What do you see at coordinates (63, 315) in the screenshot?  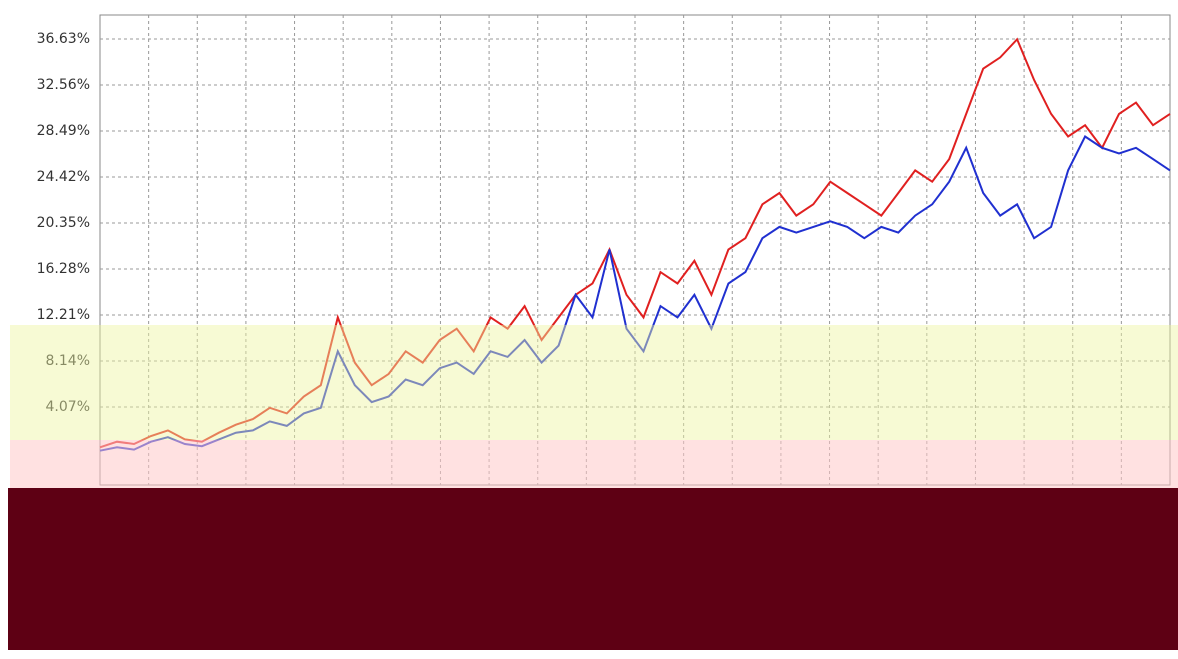 I see `y-tick-label: 12.21%` at bounding box center [63, 315].